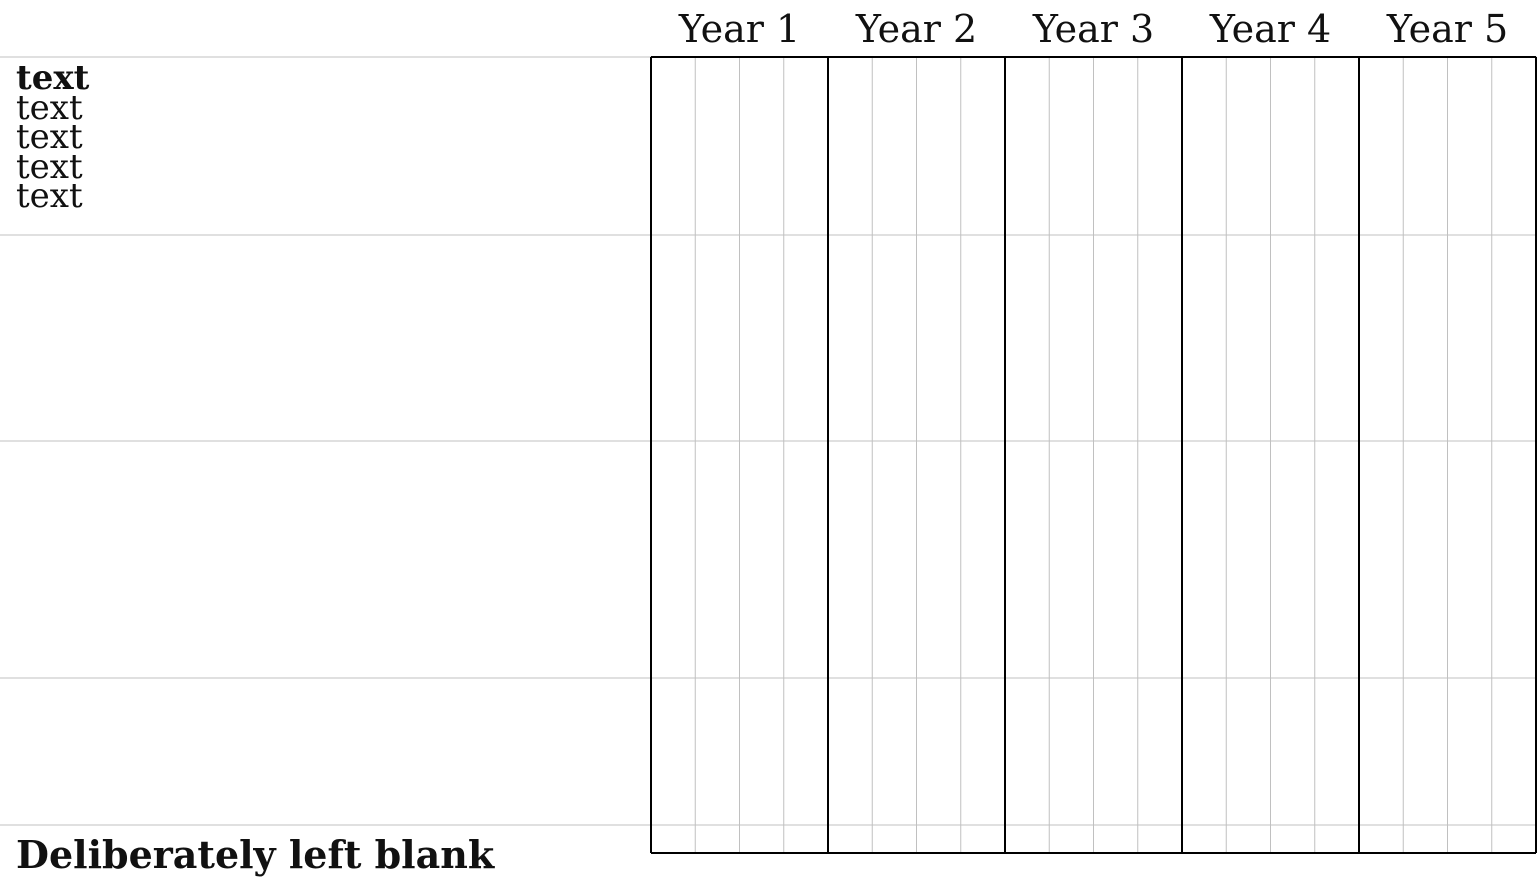 This screenshot has width=1537, height=890. I want to click on year-5-label: Year 5, so click(1447, 29).